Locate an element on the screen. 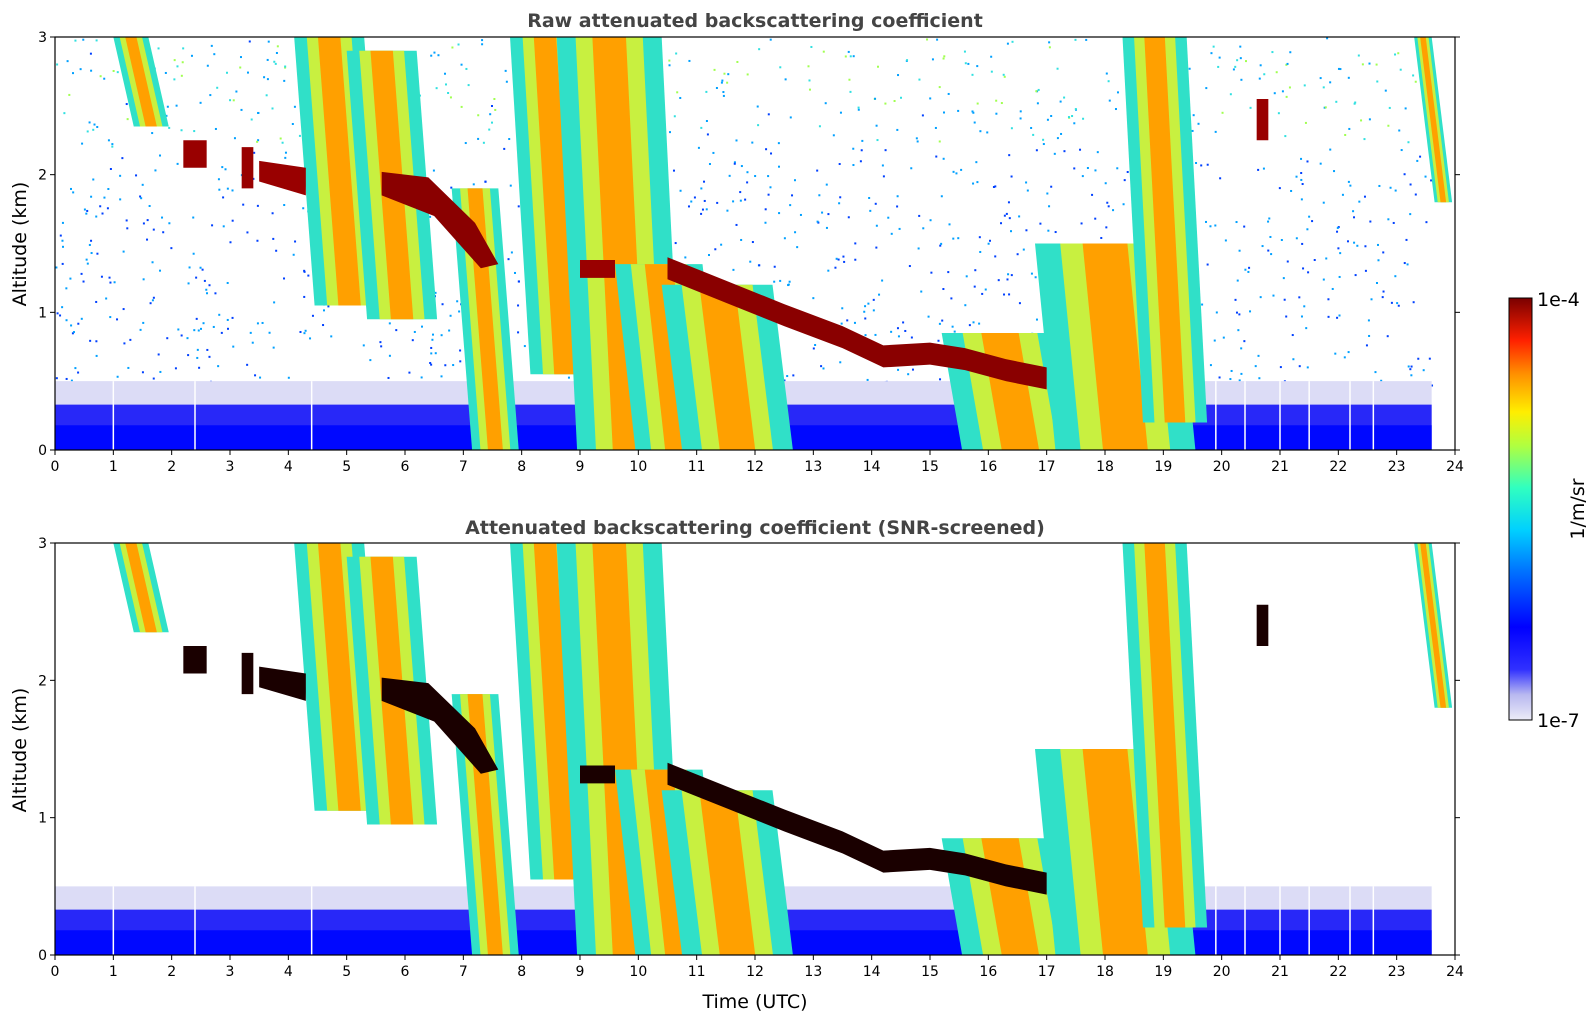  colorbar-min-label: 1e-7 is located at coordinates (1558, 721).